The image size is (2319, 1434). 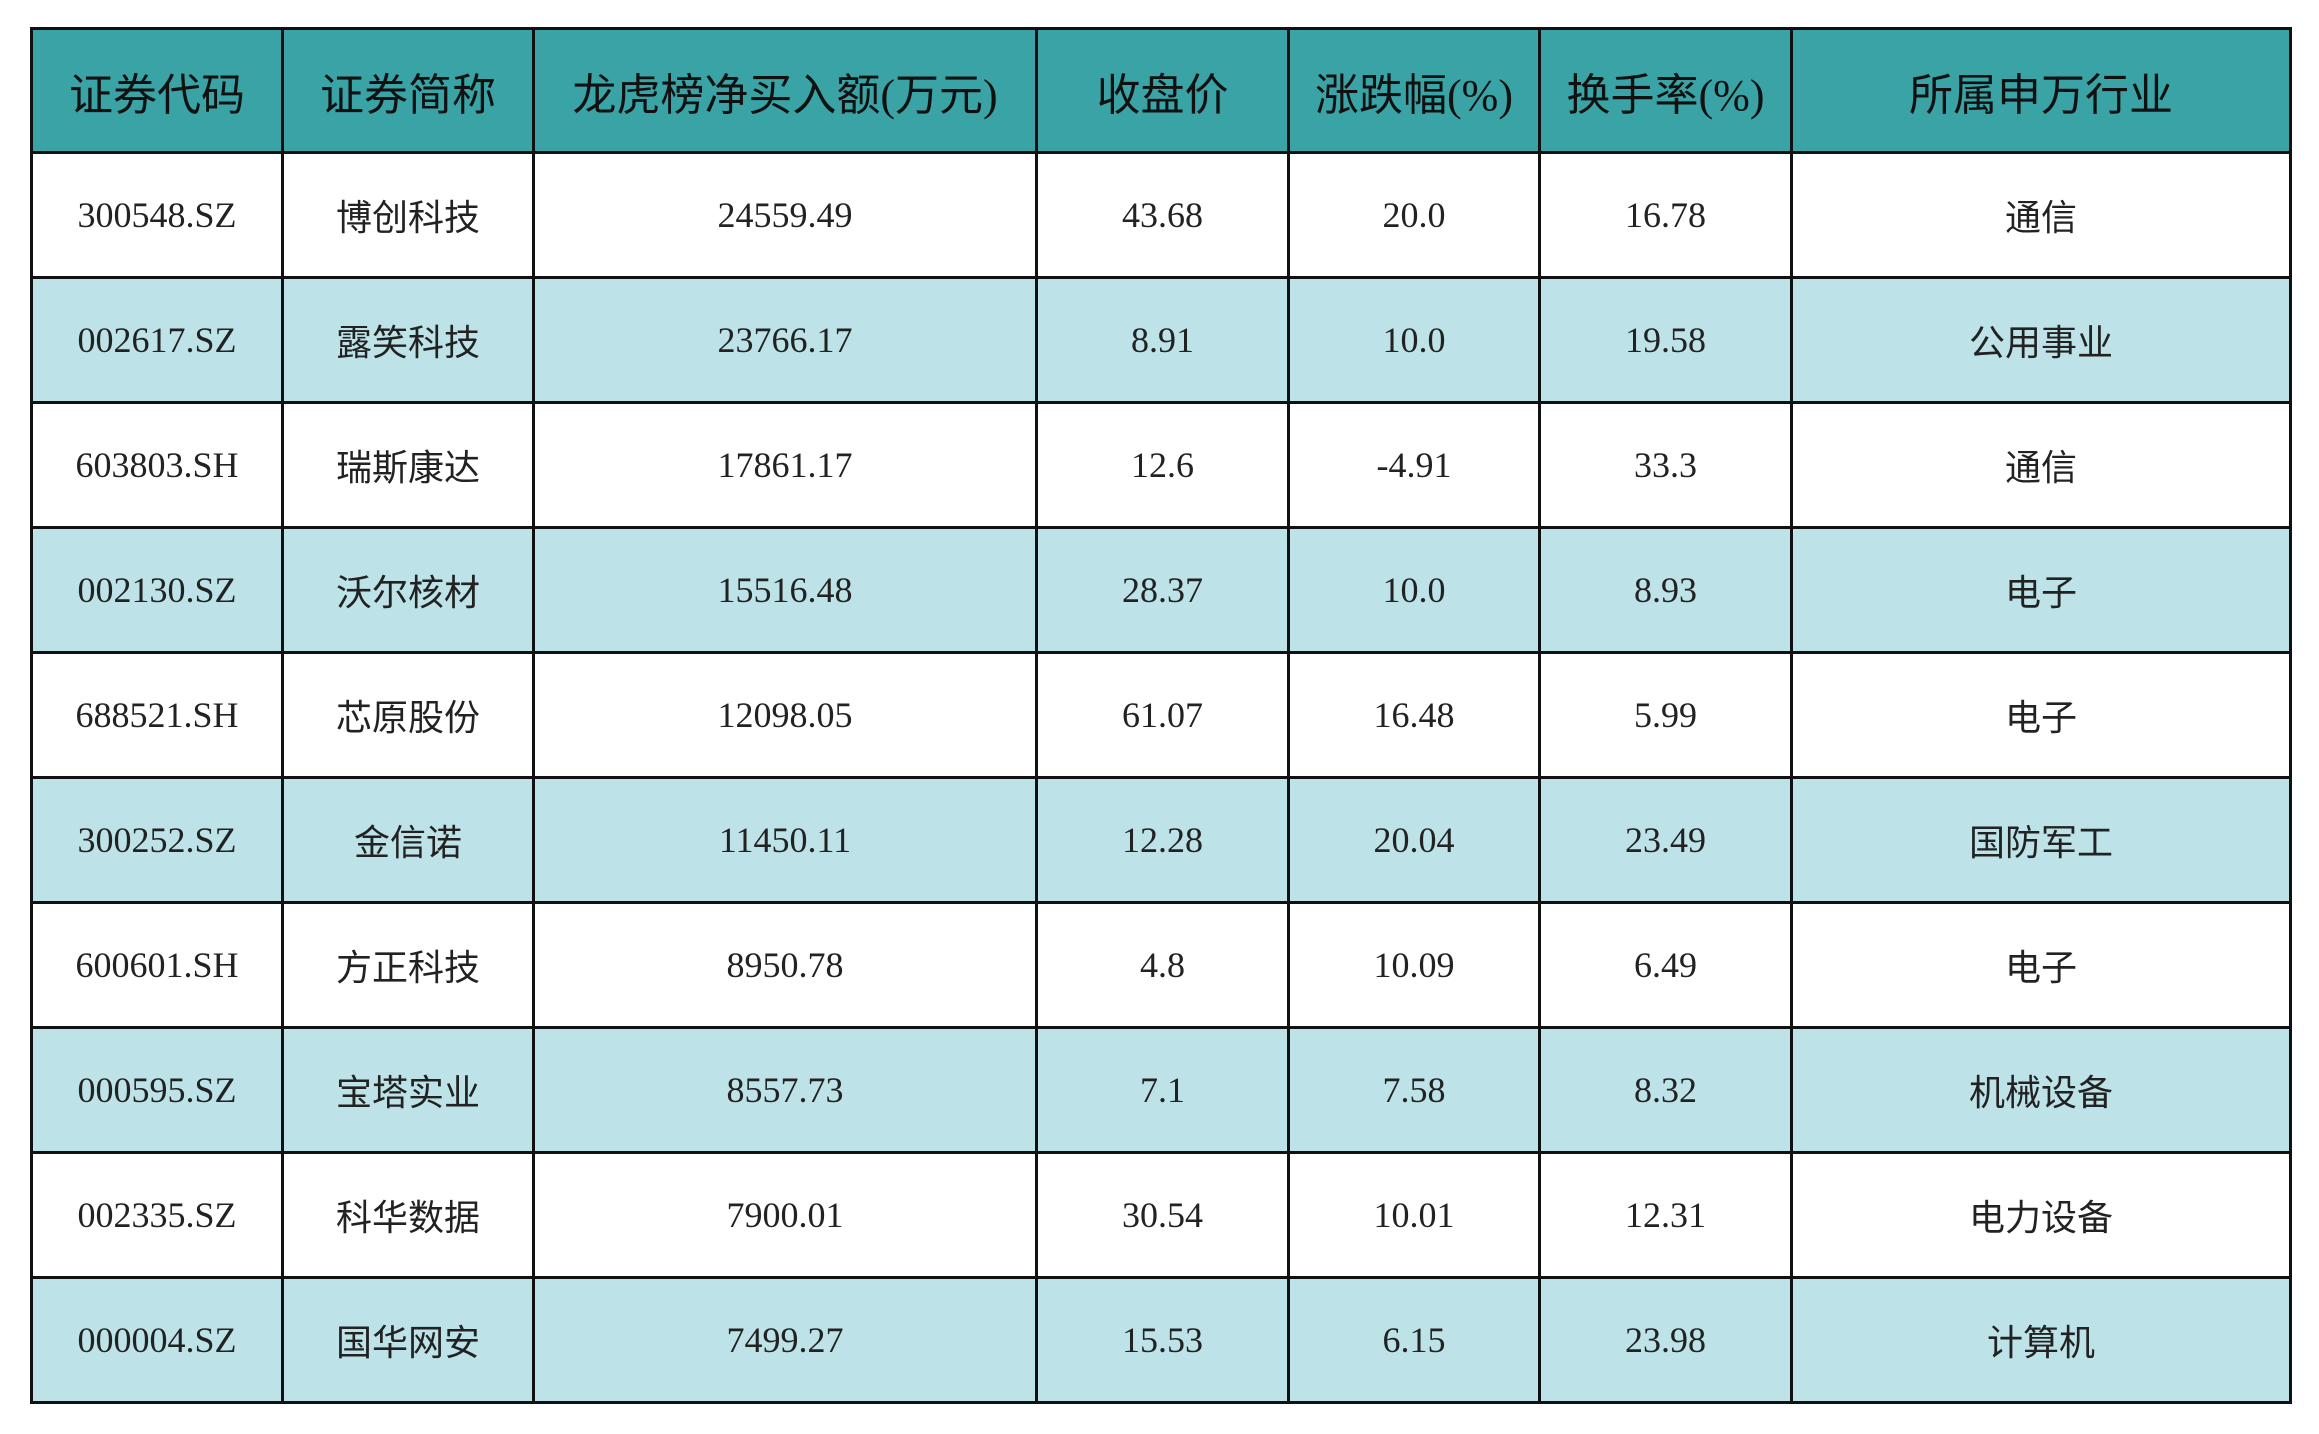 What do you see at coordinates (785, 465) in the screenshot?
I see `table-cell: 17861.17` at bounding box center [785, 465].